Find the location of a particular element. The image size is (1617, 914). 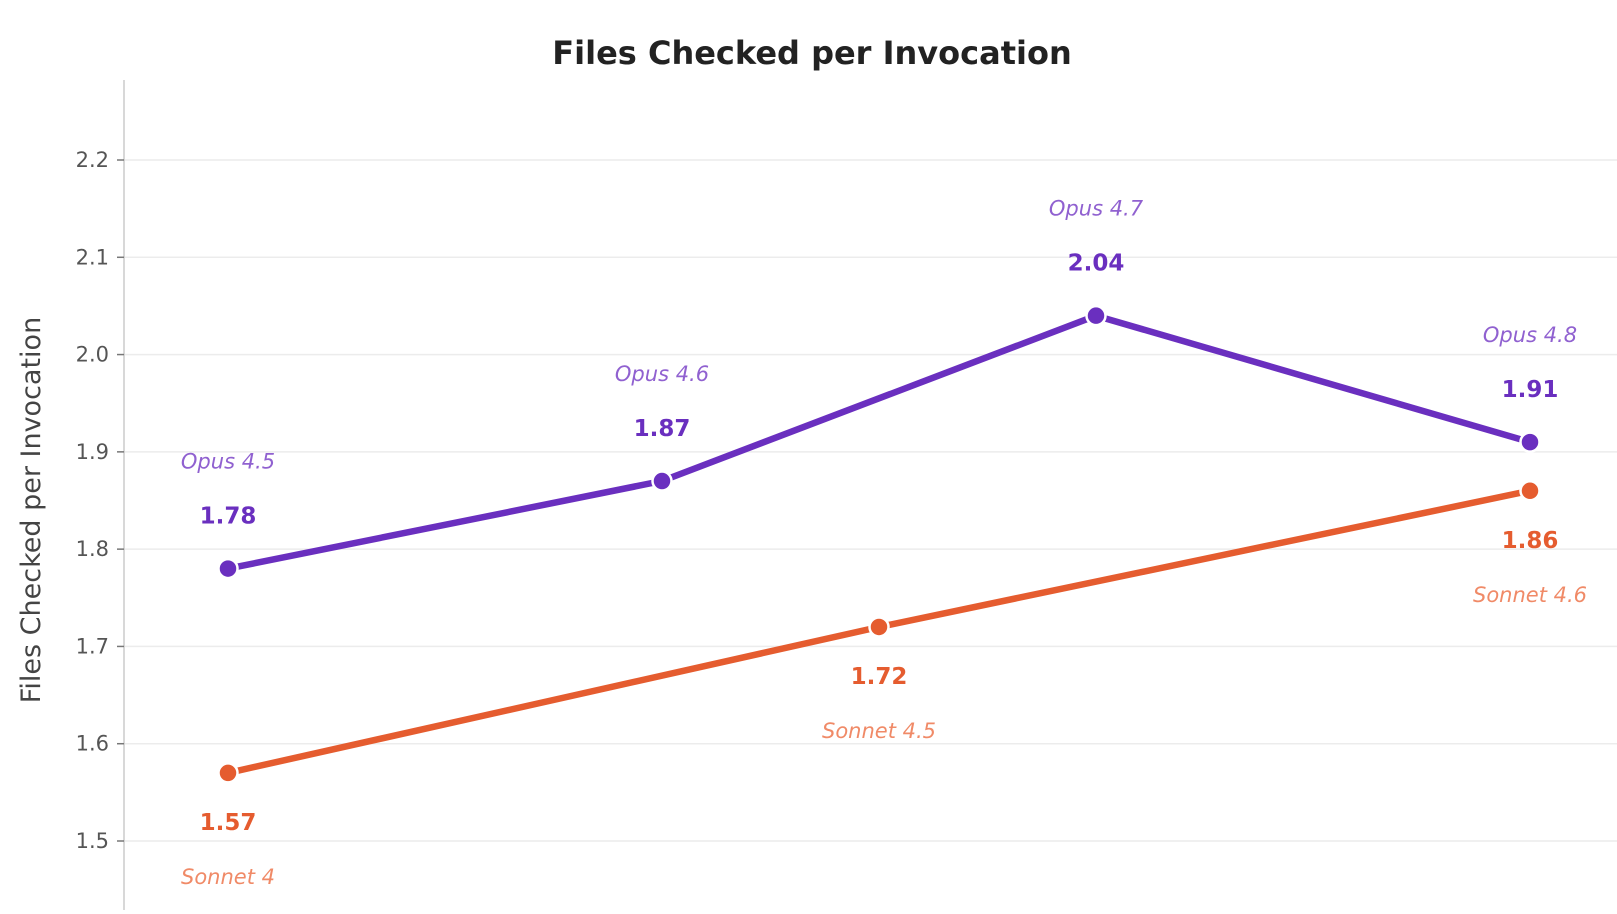

sonnet-value-label: 1.72 is located at coordinates (879, 677).